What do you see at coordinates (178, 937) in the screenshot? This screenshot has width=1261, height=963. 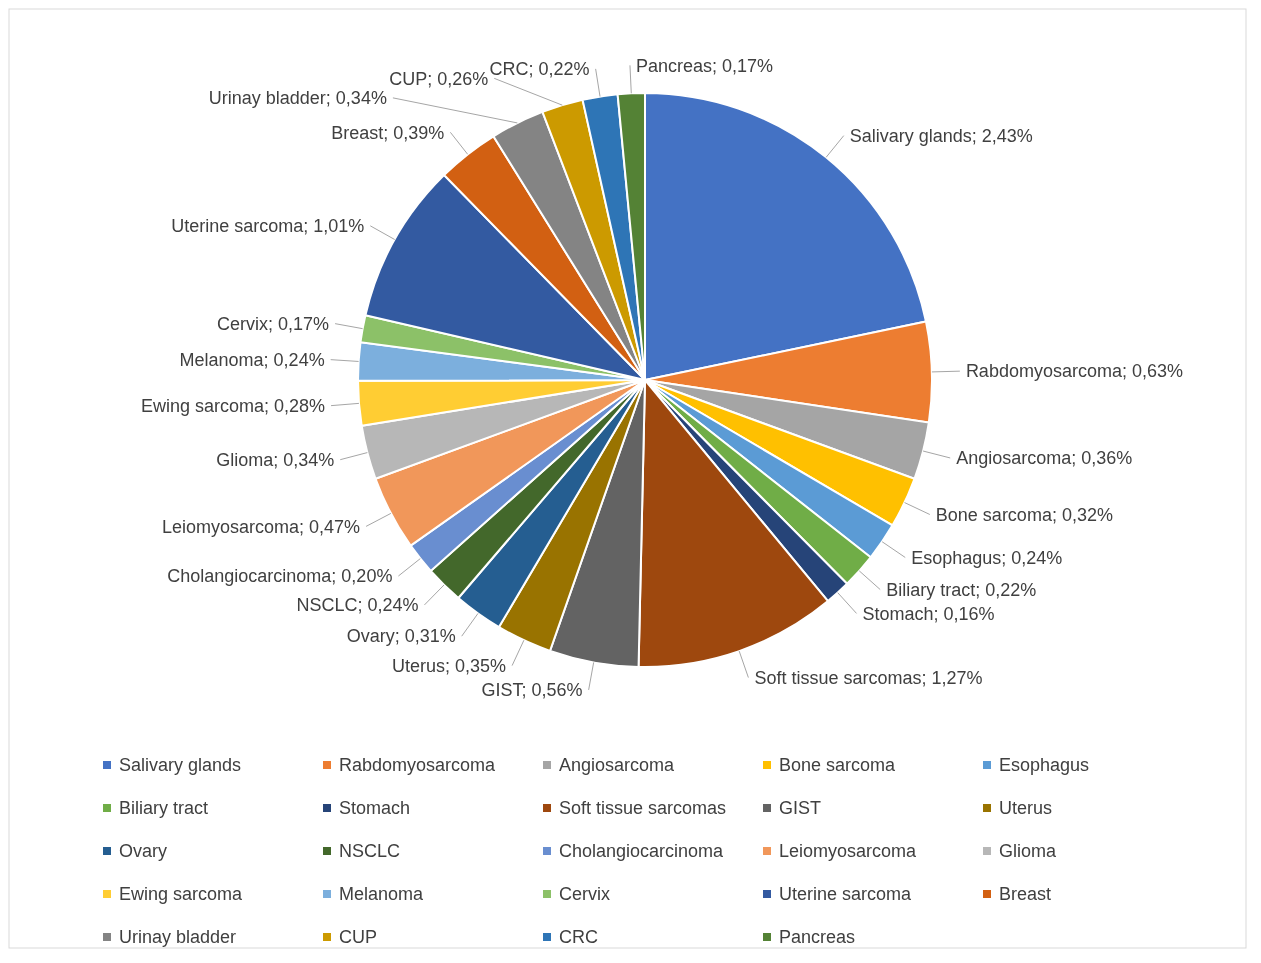 I see `legend-label: Urinay bladder` at bounding box center [178, 937].